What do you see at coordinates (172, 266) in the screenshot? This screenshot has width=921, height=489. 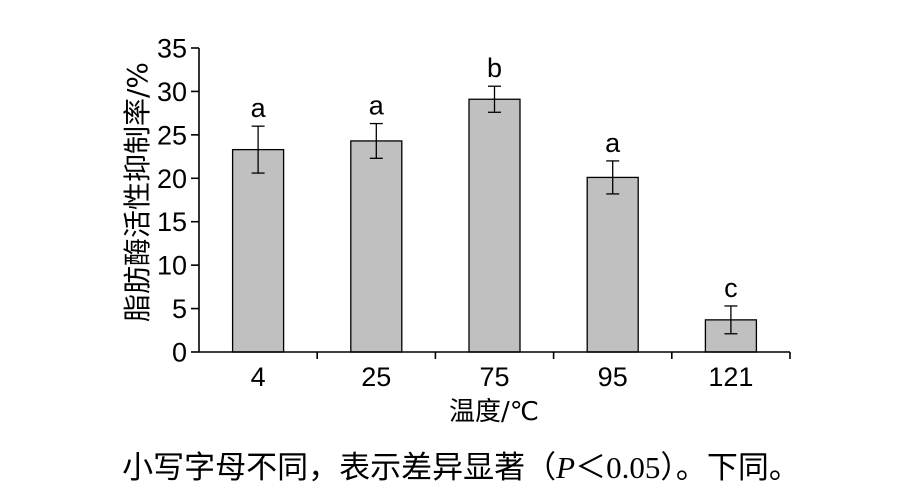 I see `y-tick-label: 10` at bounding box center [172, 266].